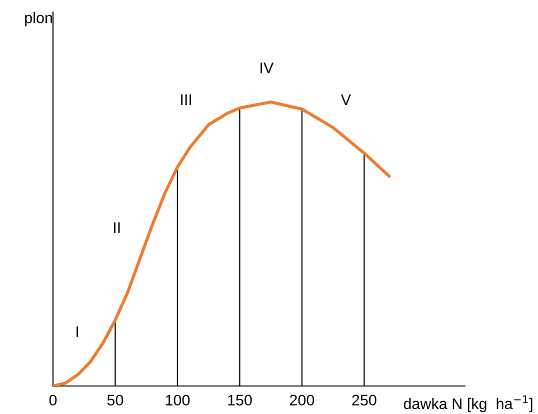  I want to click on x-tick-label: 50, so click(115, 400).